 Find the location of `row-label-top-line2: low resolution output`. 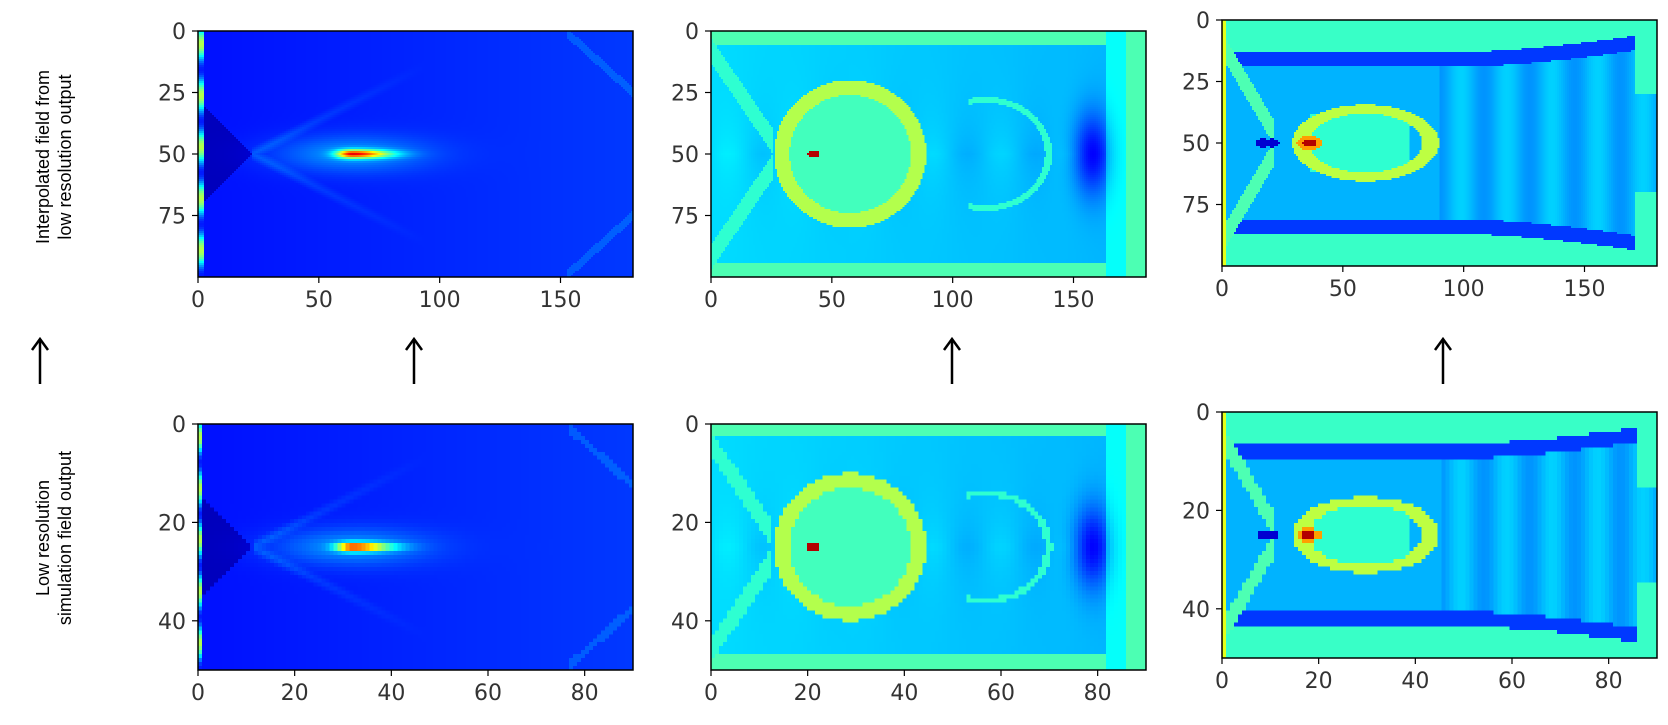

row-label-top-line2: low resolution output is located at coordinates (65, 157).